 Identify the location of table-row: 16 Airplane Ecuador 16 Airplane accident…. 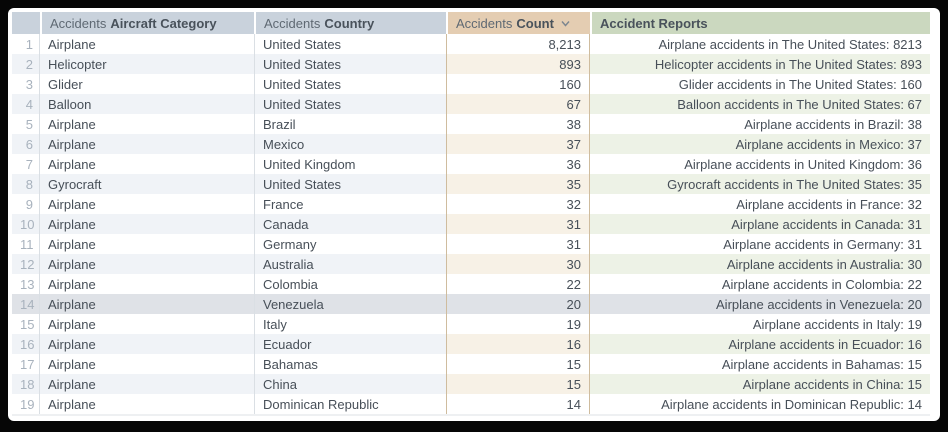
(471, 344).